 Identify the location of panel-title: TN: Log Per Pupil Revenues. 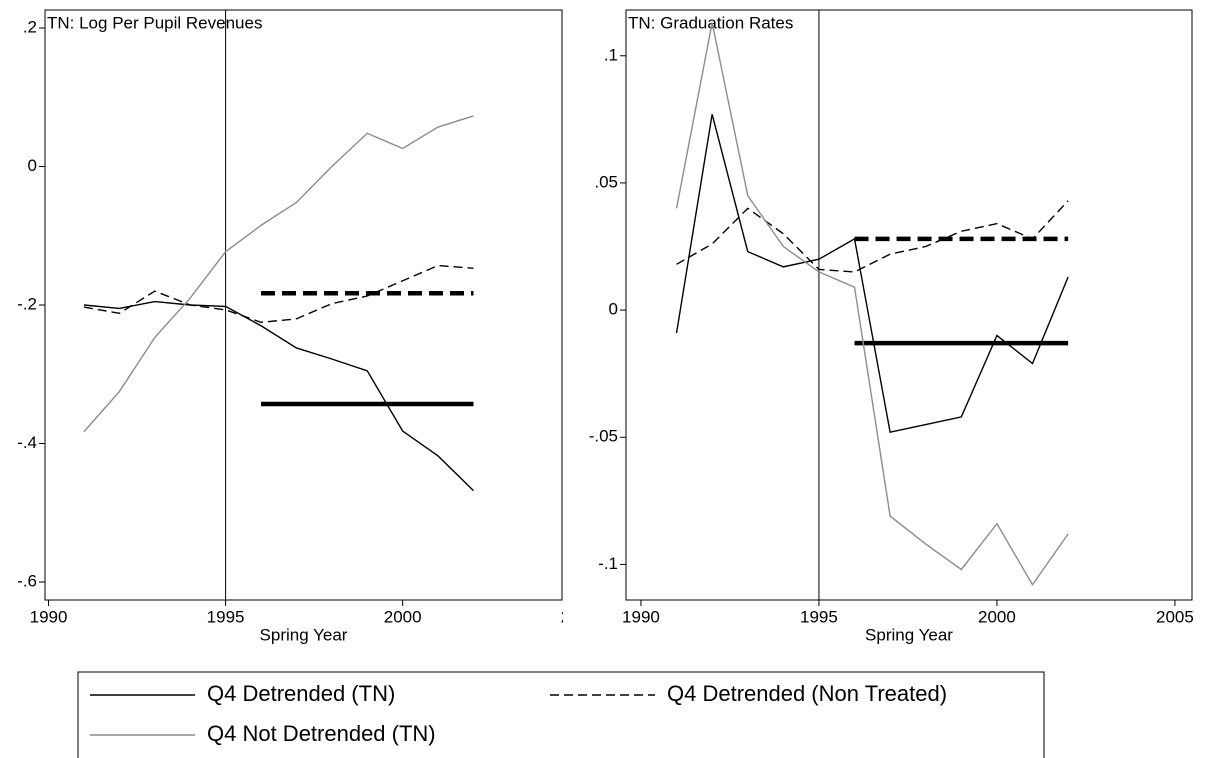
(154, 22).